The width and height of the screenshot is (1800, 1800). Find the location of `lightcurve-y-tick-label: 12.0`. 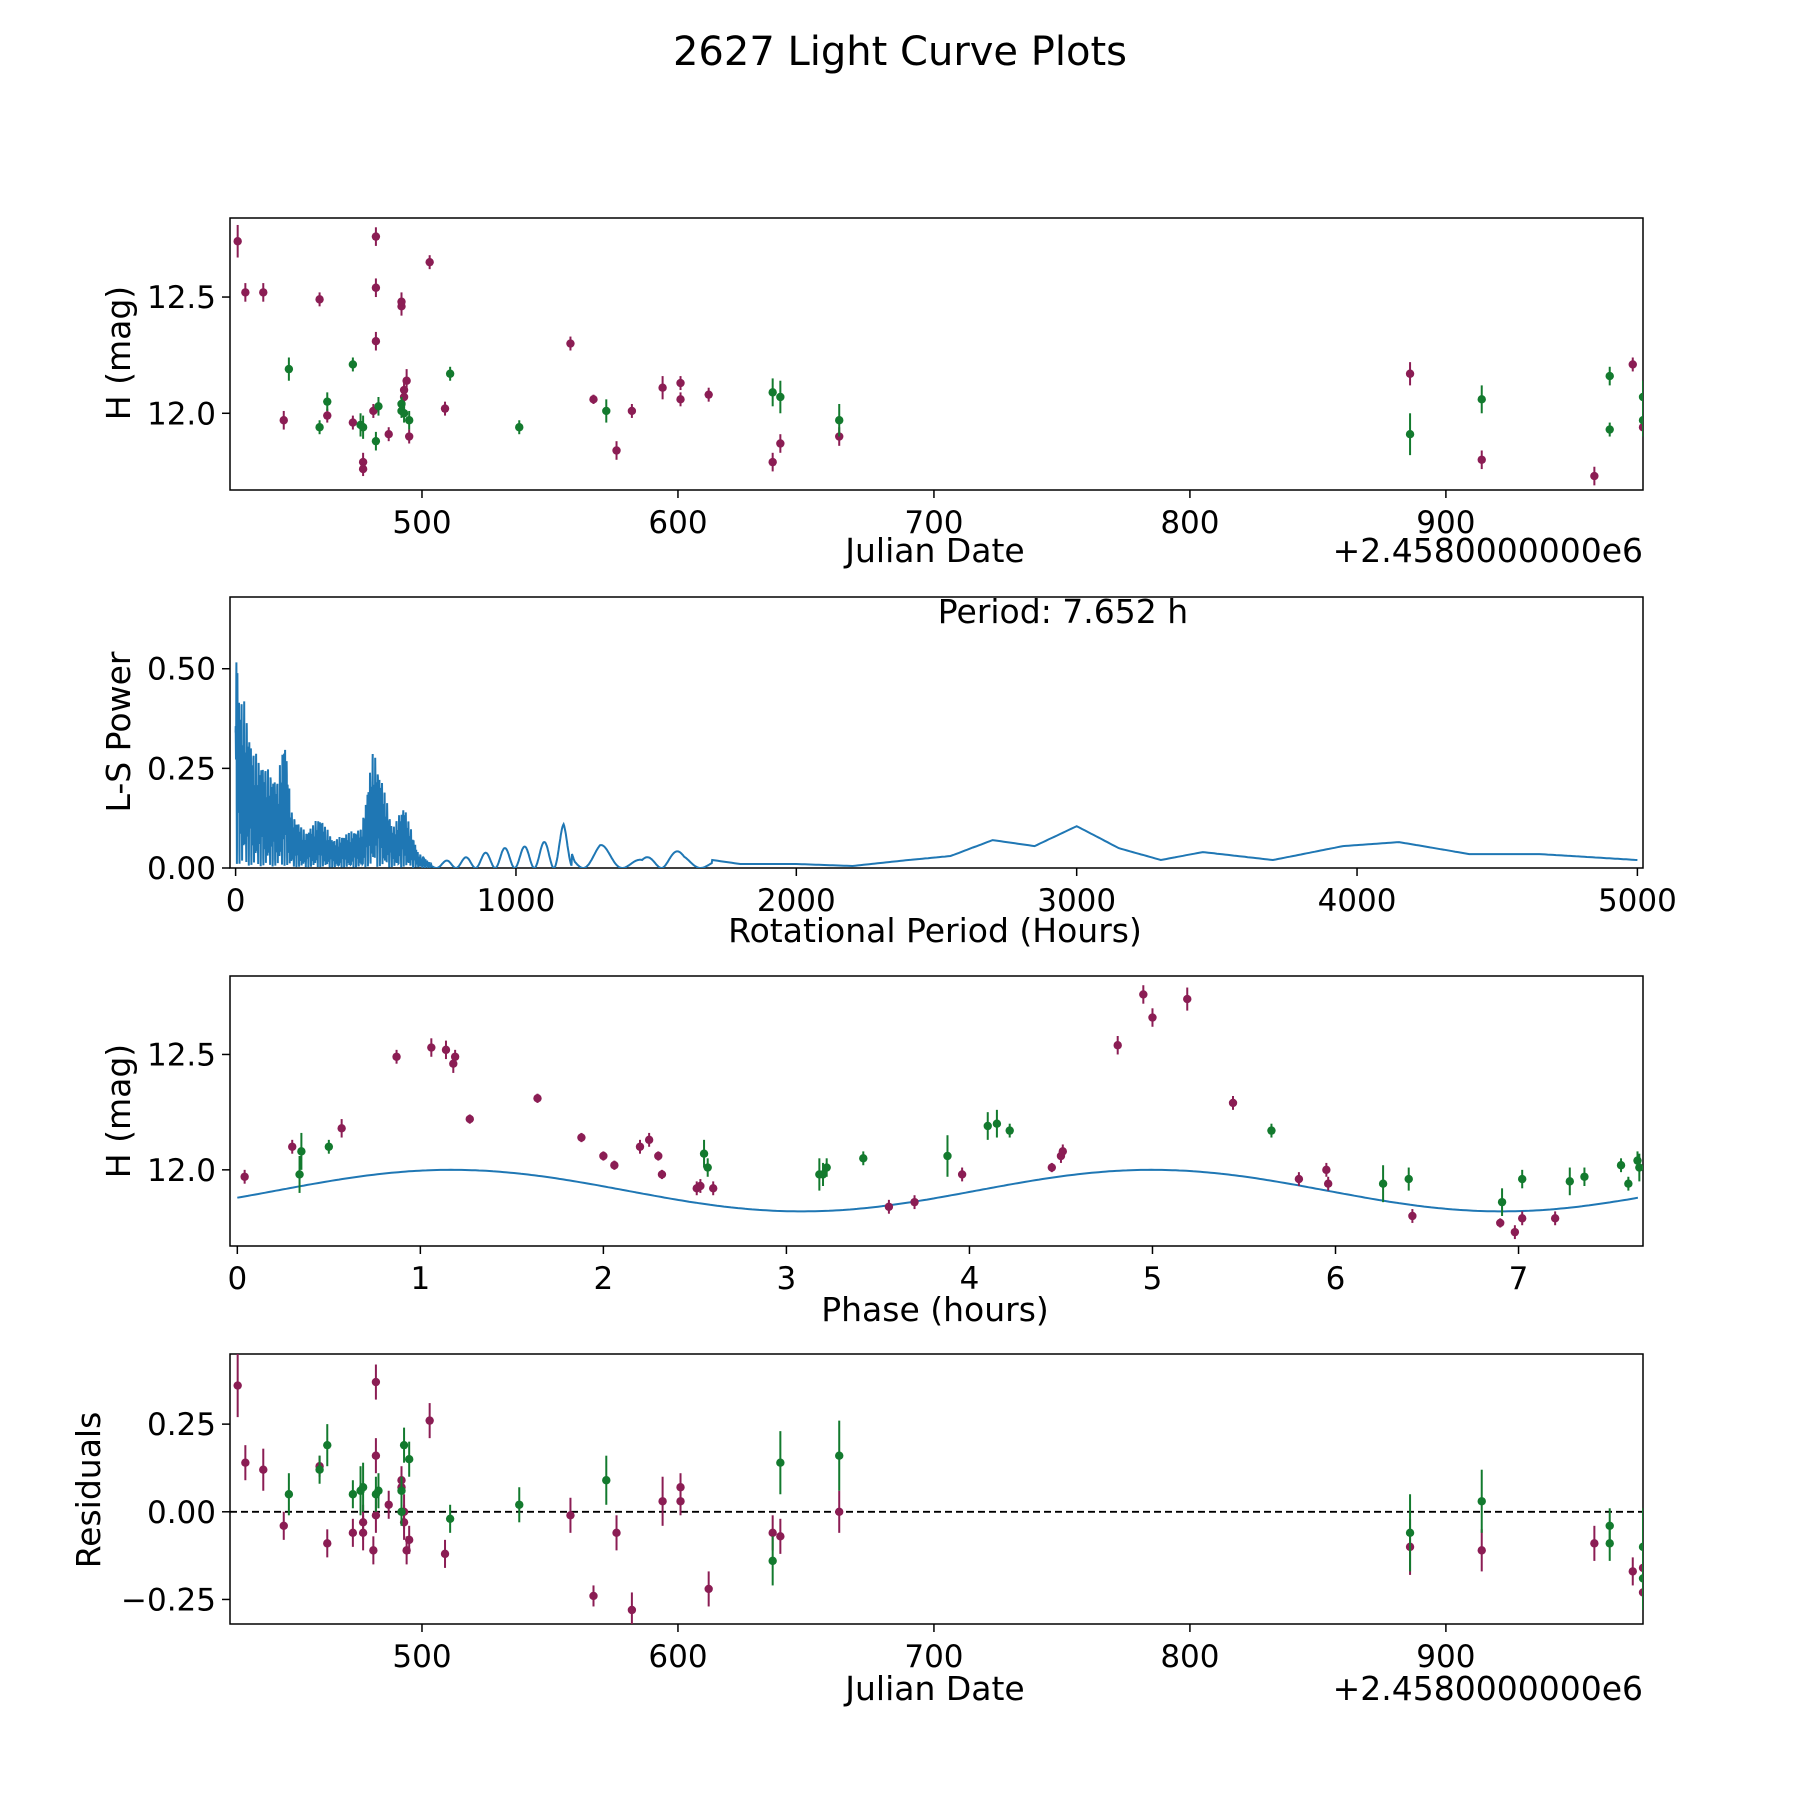

lightcurve-y-tick-label: 12.0 is located at coordinates (181, 414).